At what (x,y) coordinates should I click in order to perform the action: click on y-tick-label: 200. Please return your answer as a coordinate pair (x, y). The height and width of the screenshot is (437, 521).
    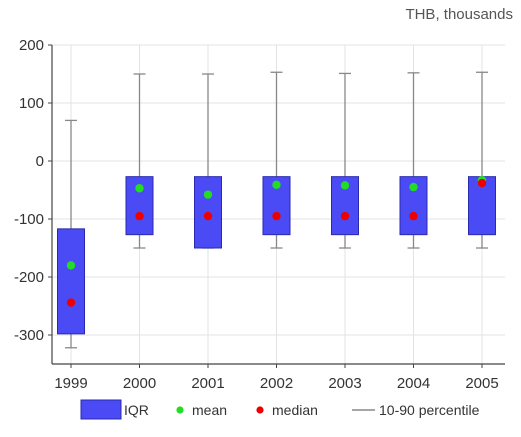
    Looking at the image, I should click on (31, 45).